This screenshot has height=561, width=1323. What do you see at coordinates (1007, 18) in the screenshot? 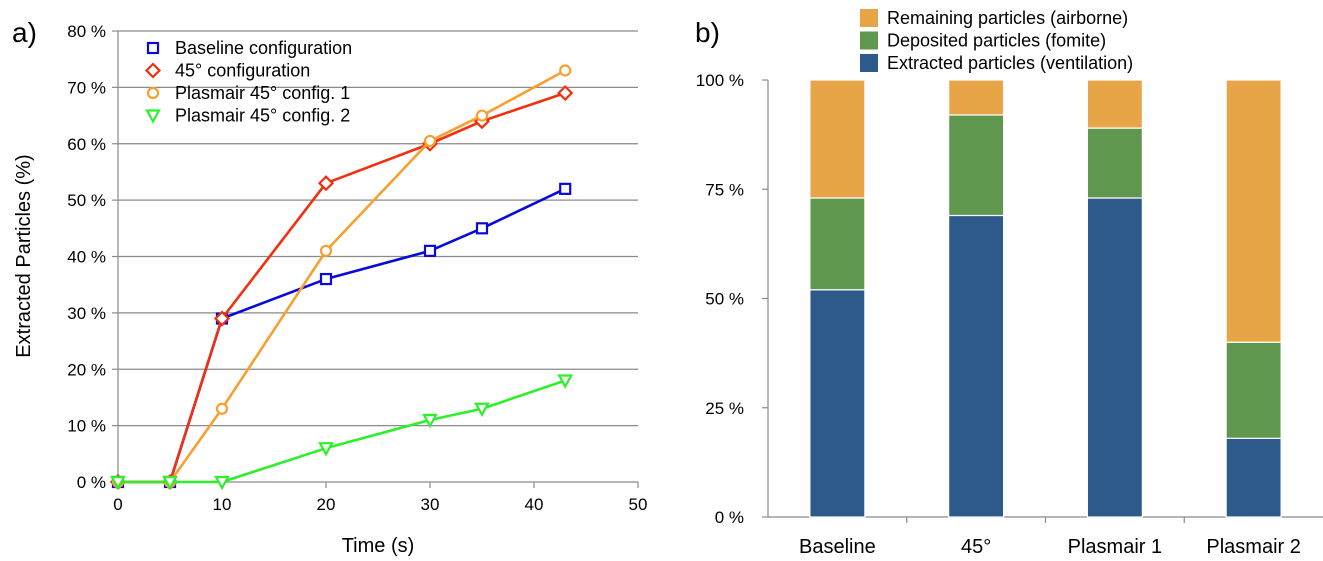
I see `legend-label: Remaining particles (airborne)` at bounding box center [1007, 18].